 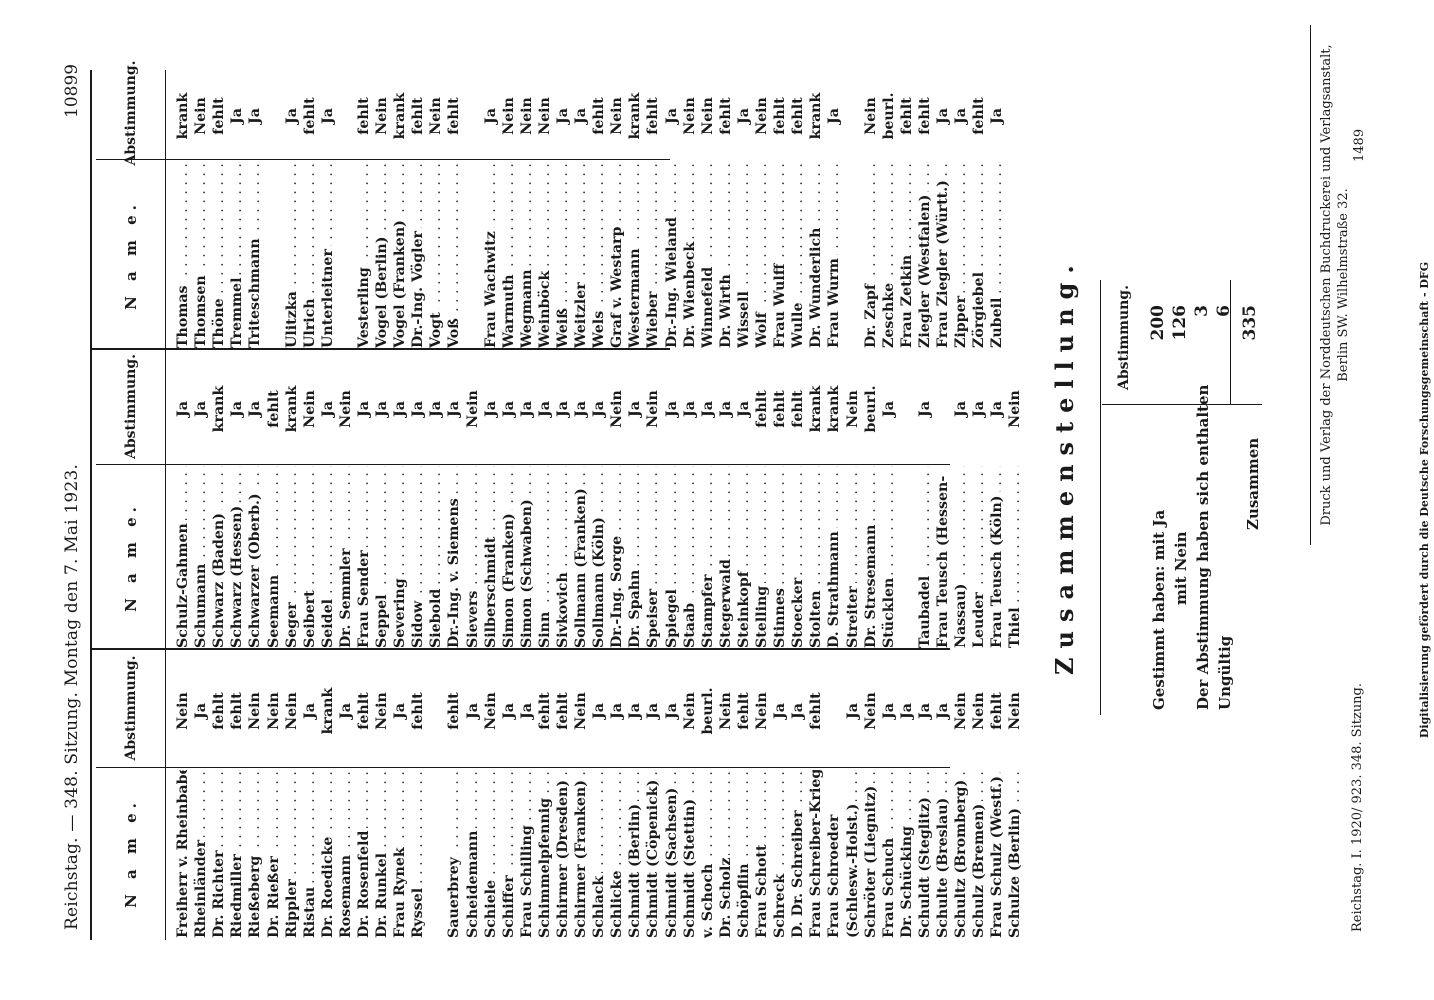 What do you see at coordinates (870, 860) in the screenshot?
I see `member-name-text: Schröter (Liegnitz)` at bounding box center [870, 860].